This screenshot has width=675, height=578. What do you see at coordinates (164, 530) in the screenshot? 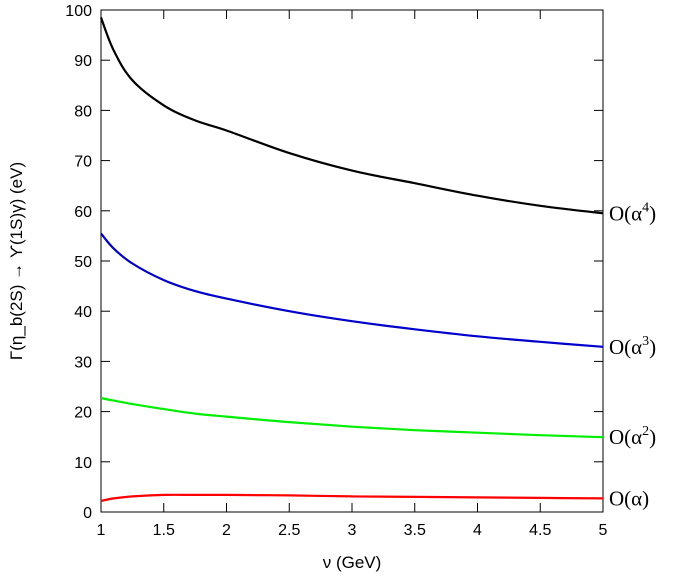
I see `x-tick-label: 1.5` at bounding box center [164, 530].